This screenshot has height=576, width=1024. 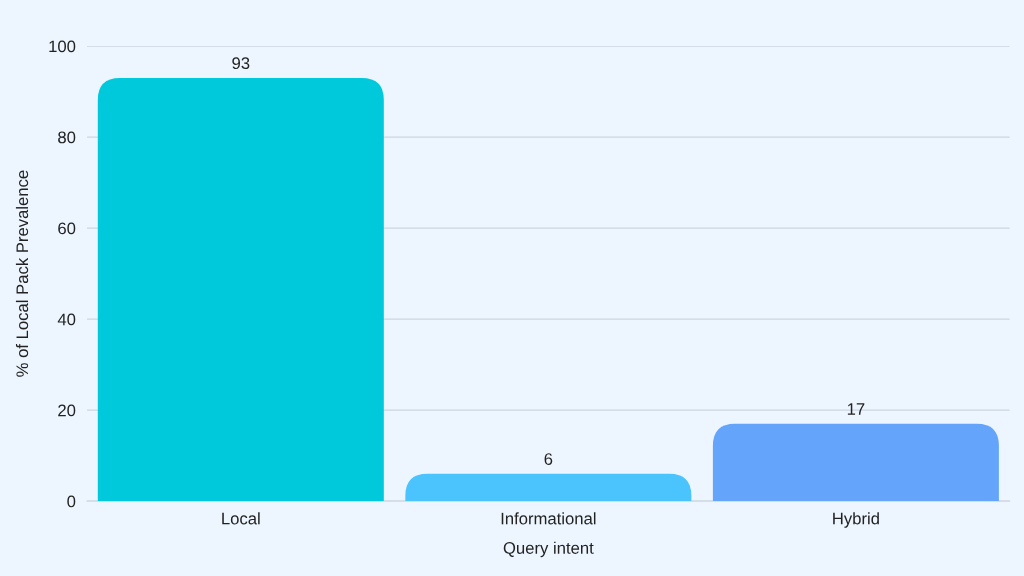 What do you see at coordinates (856, 409) in the screenshot?
I see `data-label: 17` at bounding box center [856, 409].